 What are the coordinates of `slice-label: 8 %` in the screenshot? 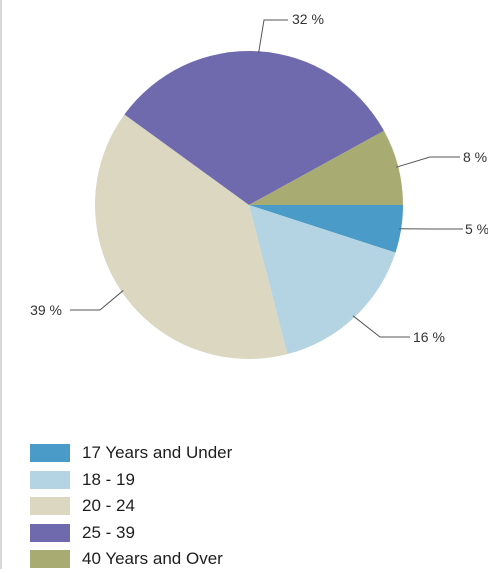 It's located at (475, 157).